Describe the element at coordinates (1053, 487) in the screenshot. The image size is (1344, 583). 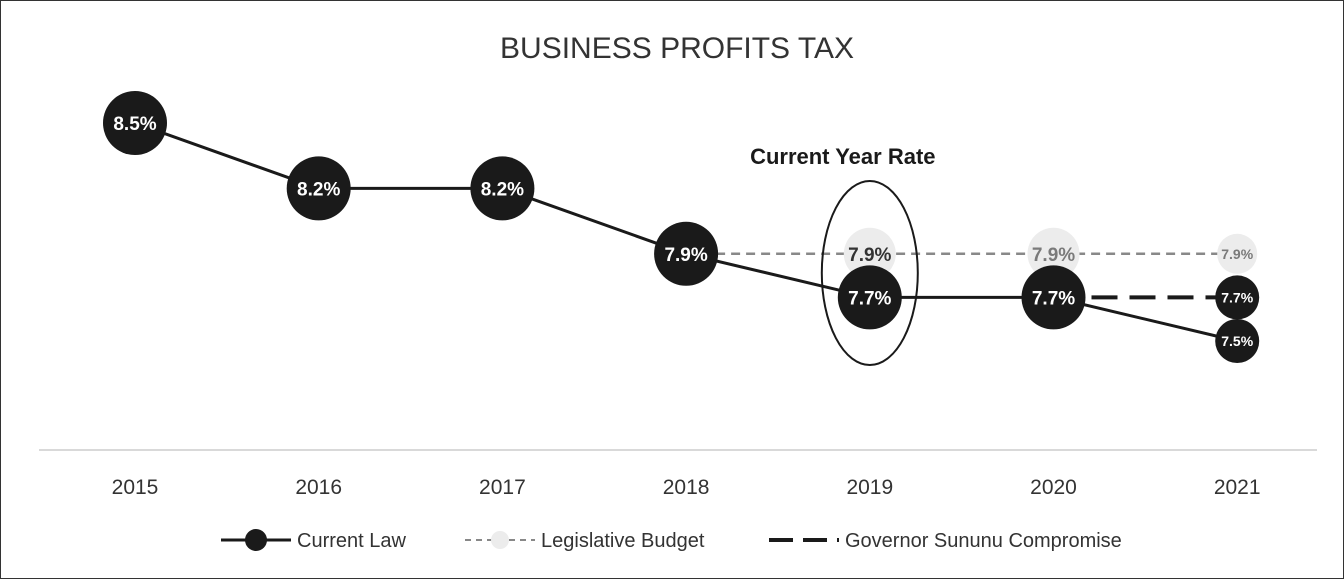
I see `x-tick-label: 2020` at that location.